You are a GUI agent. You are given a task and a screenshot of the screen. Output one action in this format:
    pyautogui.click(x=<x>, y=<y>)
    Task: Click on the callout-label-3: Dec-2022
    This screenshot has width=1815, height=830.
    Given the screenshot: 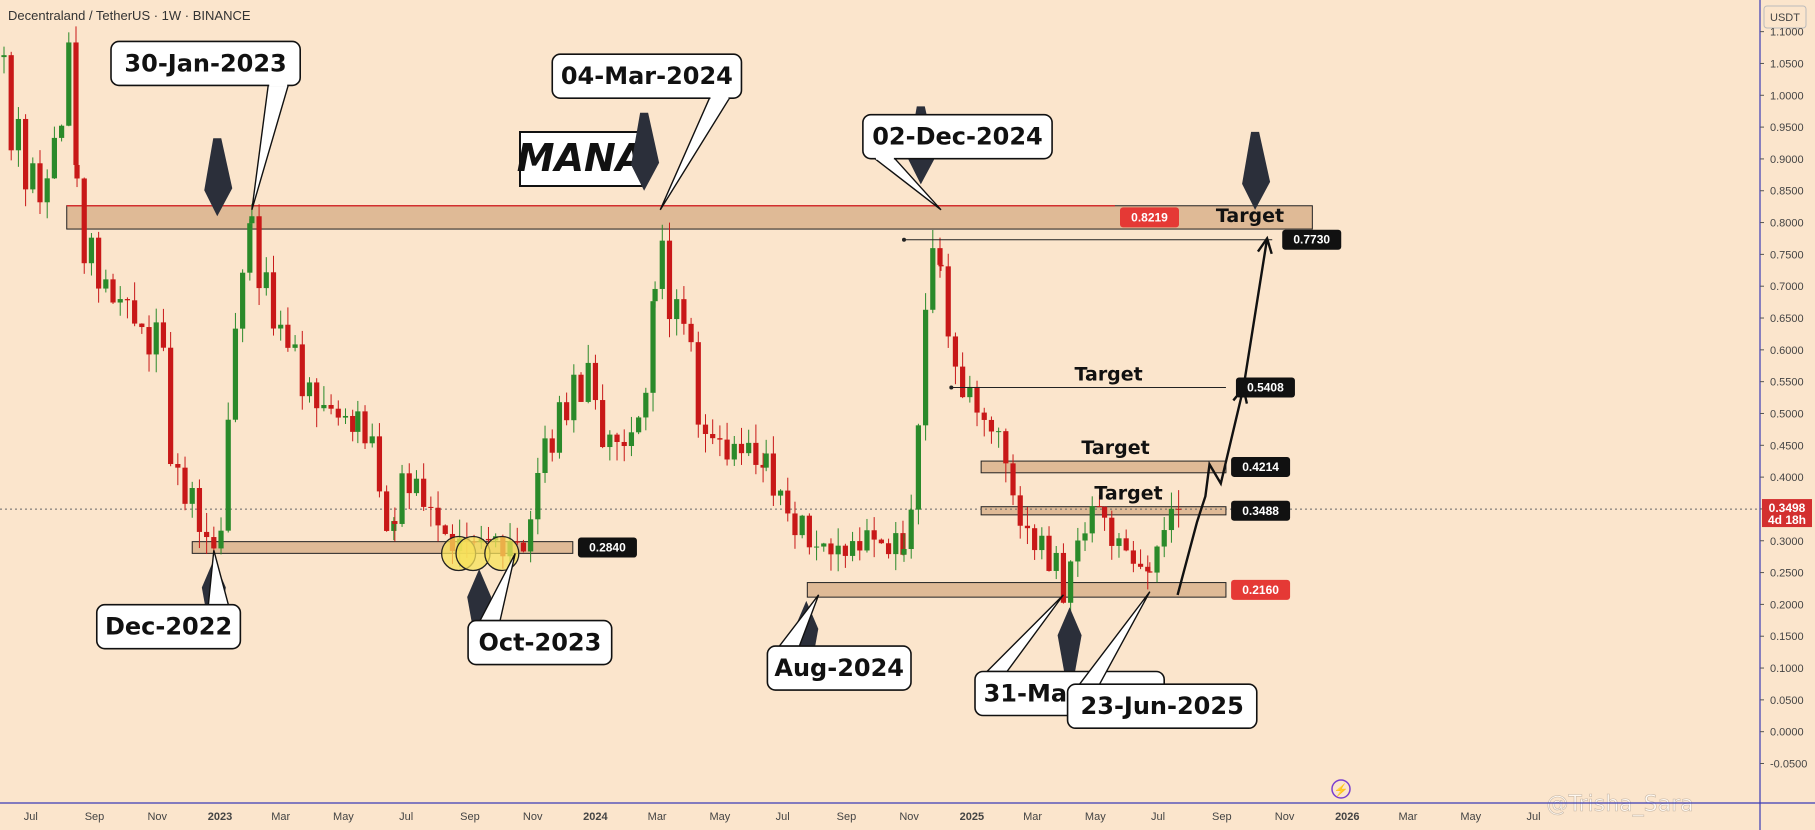 What is the action you would take?
    pyautogui.click(x=168, y=627)
    